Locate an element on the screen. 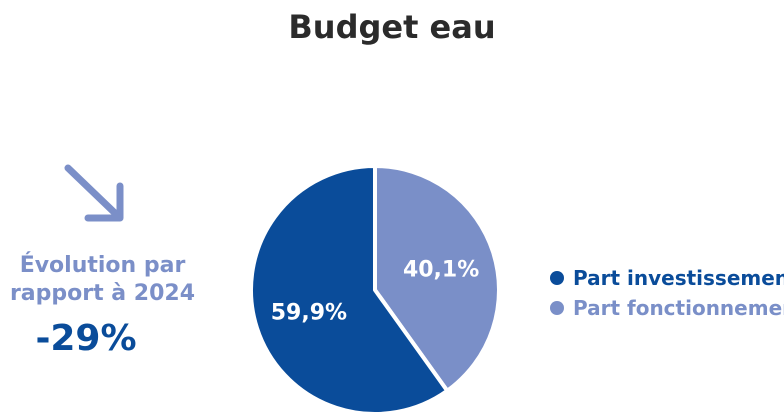 The width and height of the screenshot is (784, 414). pie-slice-fonctionnement is located at coordinates (437, 278).